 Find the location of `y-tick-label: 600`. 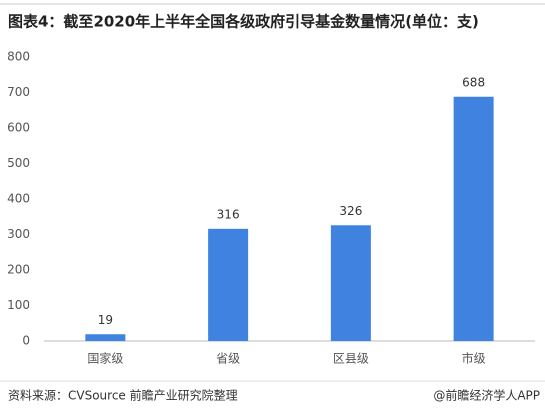

y-tick-label: 600 is located at coordinates (18, 128).